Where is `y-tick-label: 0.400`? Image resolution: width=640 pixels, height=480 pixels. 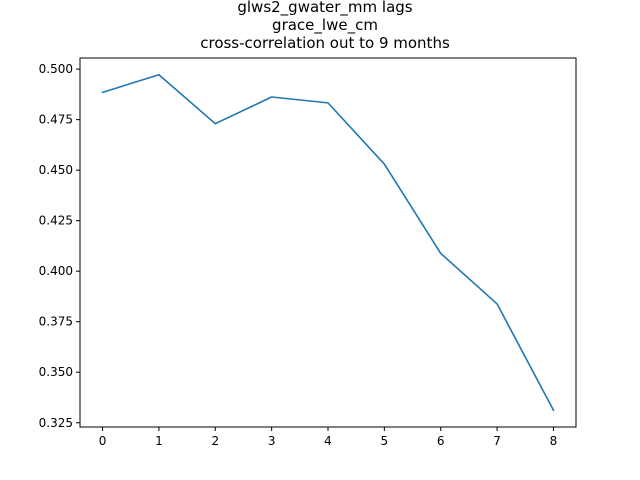 y-tick-label: 0.400 is located at coordinates (56, 271).